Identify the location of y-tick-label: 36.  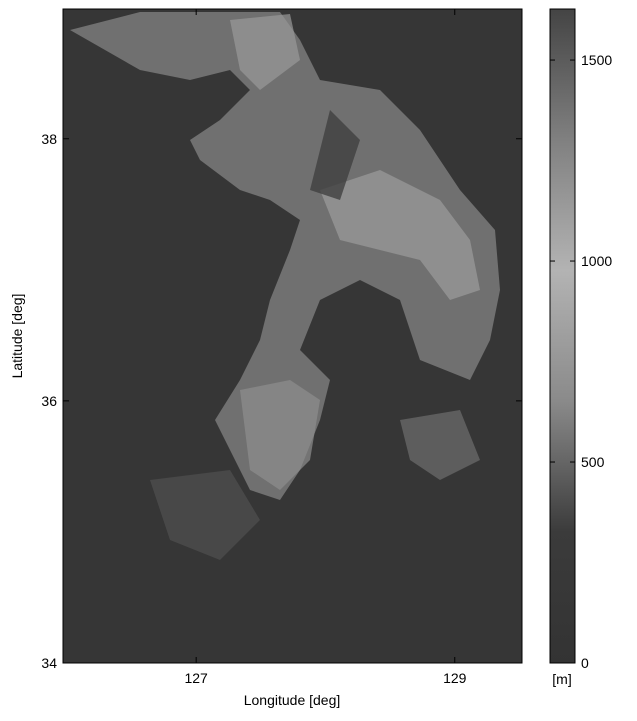
(49, 401).